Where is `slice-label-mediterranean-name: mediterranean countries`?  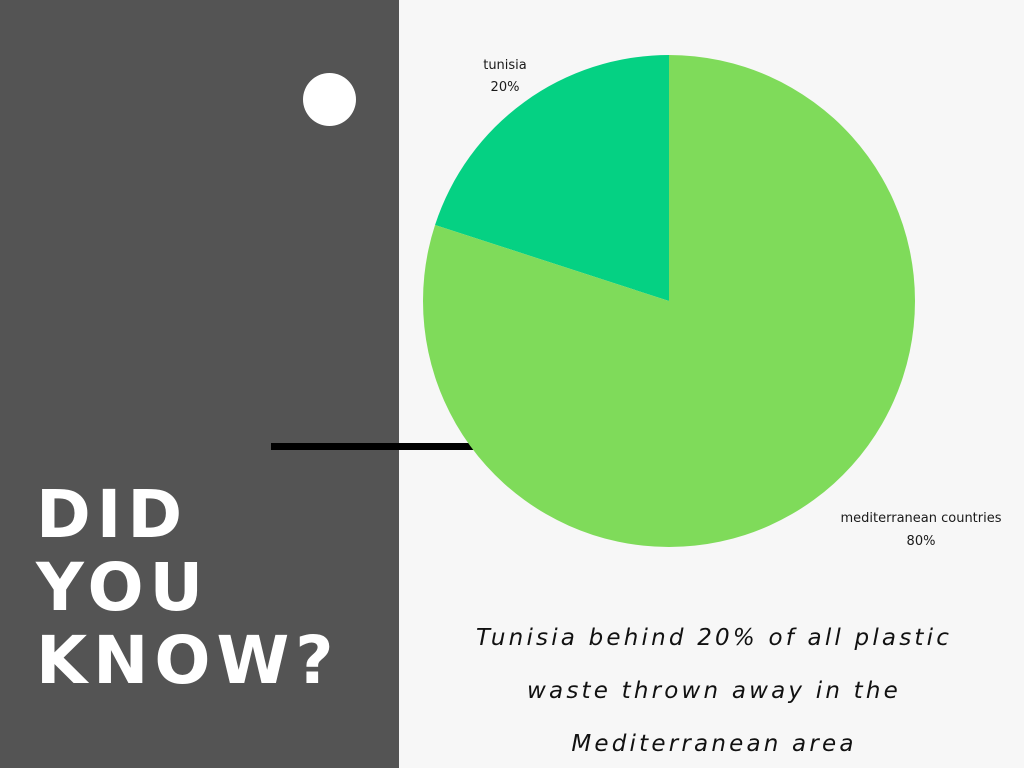 slice-label-mediterranean-name: mediterranean countries is located at coordinates (920, 518).